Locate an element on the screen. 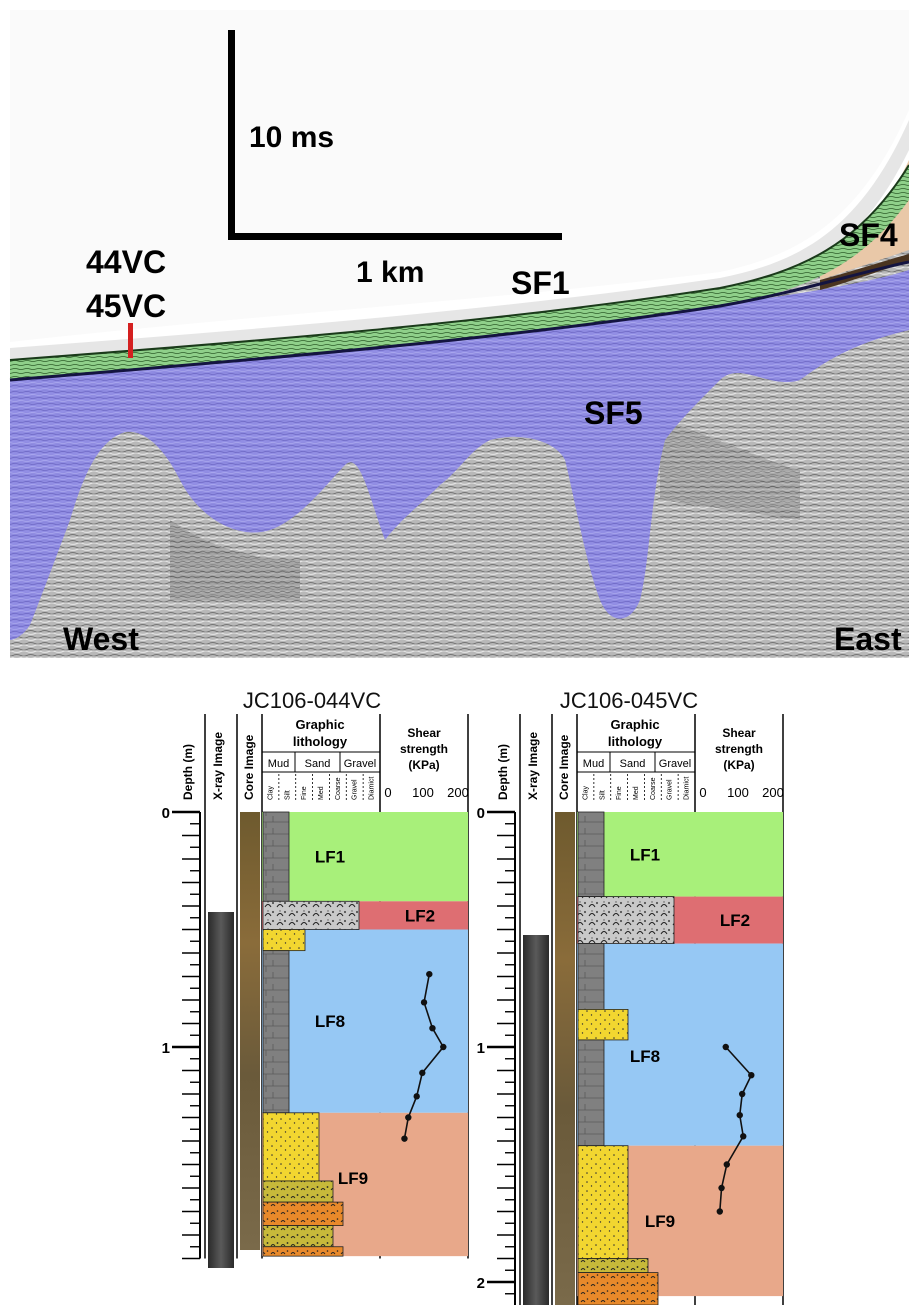  group-label: Sand is located at coordinates (318, 764).